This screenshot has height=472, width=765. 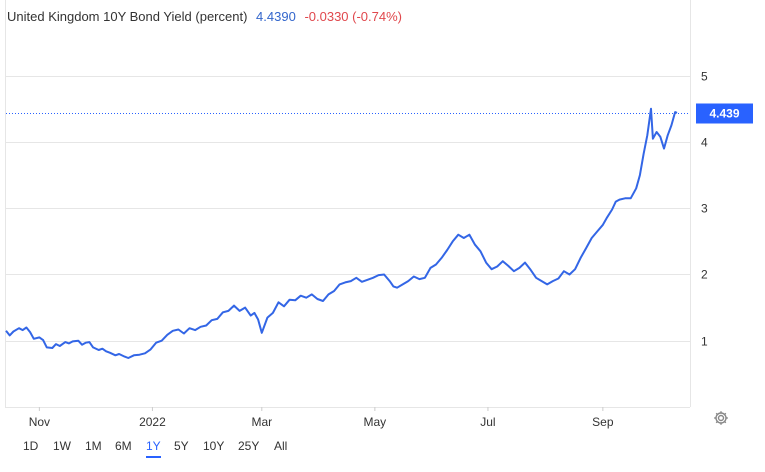 I want to click on last-price-box, so click(x=724, y=113).